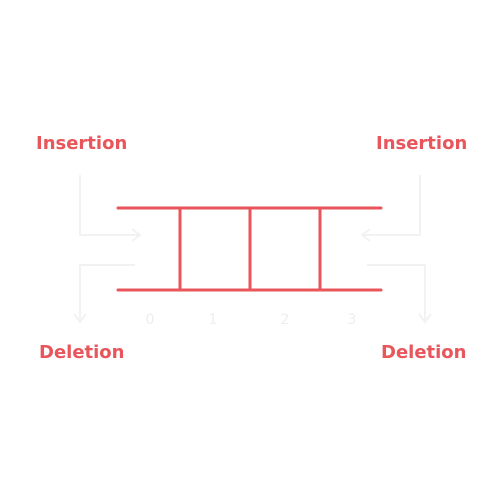  I want to click on deletion-label-right: Deletion, so click(424, 352).